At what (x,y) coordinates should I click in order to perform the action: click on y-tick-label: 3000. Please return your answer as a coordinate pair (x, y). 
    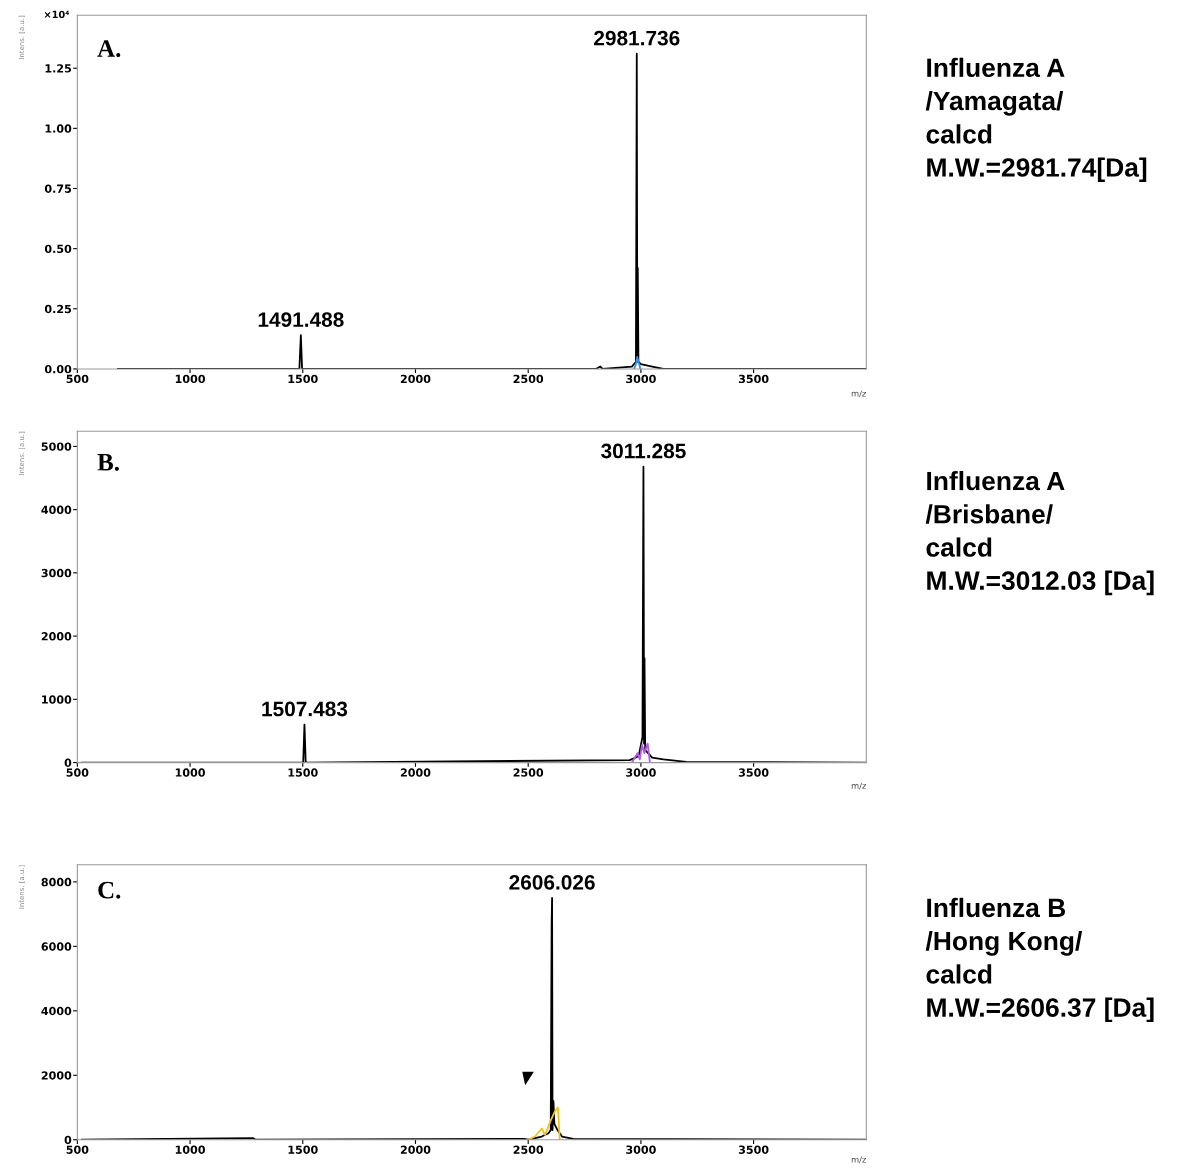
    Looking at the image, I should click on (56, 573).